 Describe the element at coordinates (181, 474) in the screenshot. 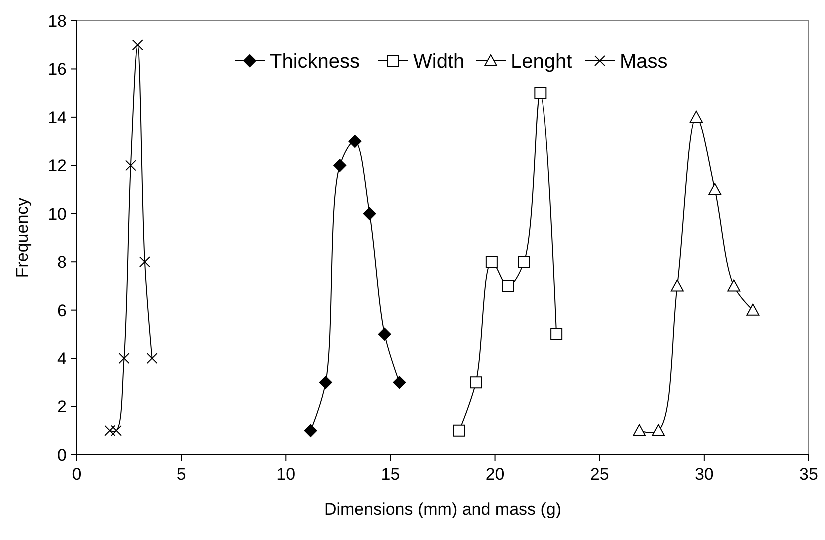

I see `x-tick-label: 5` at that location.